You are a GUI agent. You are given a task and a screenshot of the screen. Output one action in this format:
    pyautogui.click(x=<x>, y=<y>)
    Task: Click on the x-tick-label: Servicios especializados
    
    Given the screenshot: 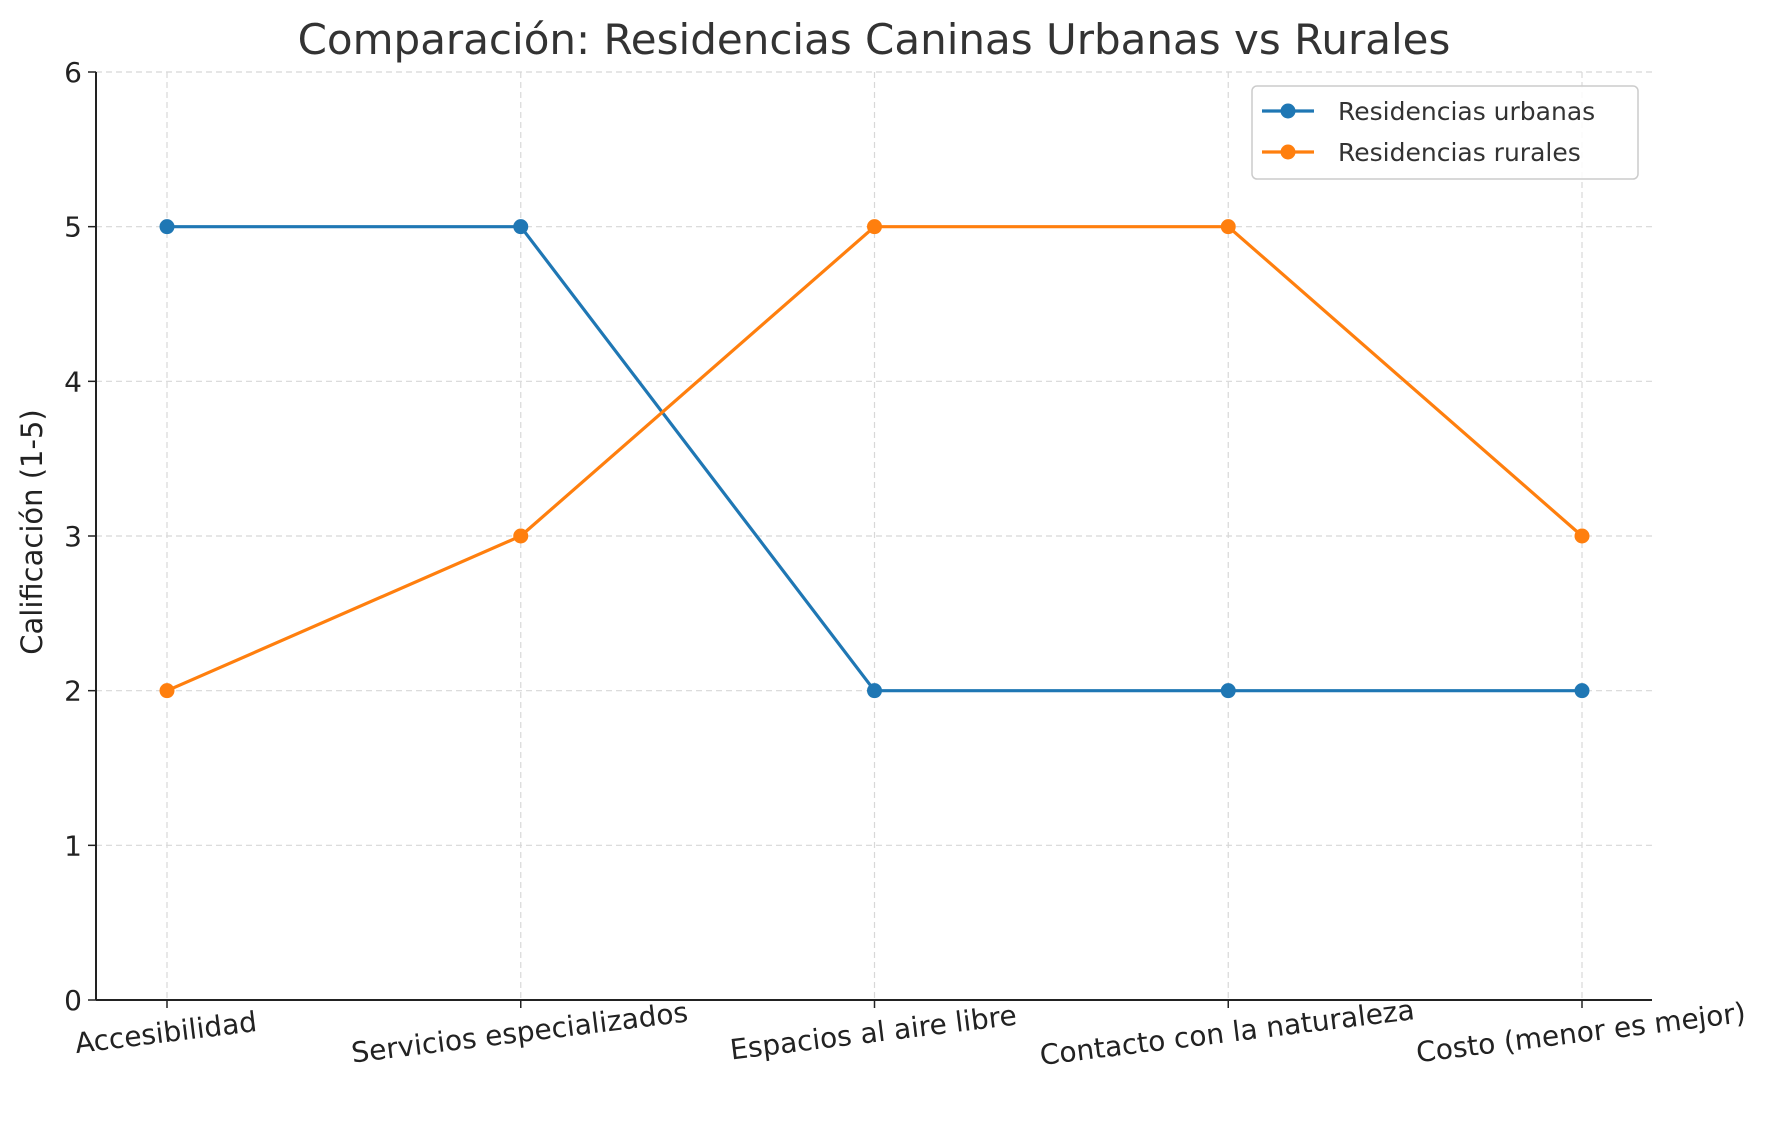 What is the action you would take?
    pyautogui.click(x=519, y=1033)
    